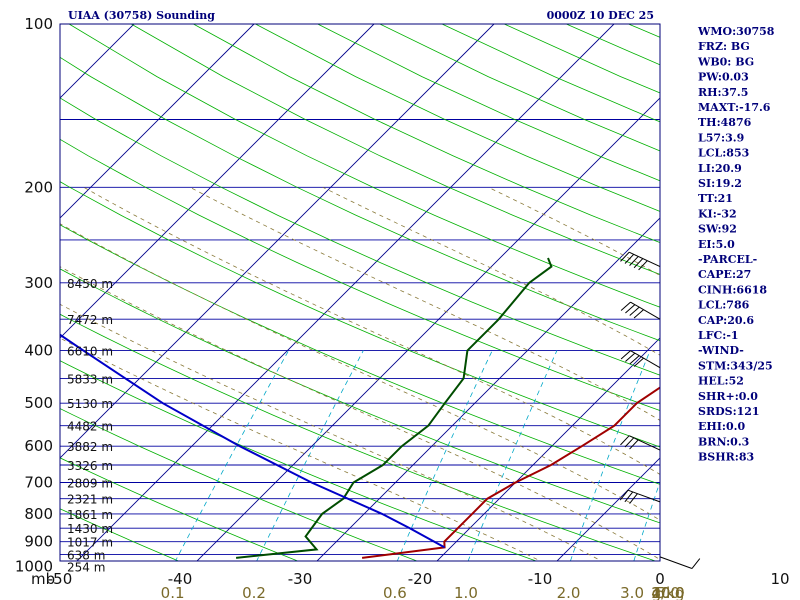 This screenshot has width=800, height=600. Describe the element at coordinates (60, 579) in the screenshot. I see `temperature-tick-label: -50` at that location.